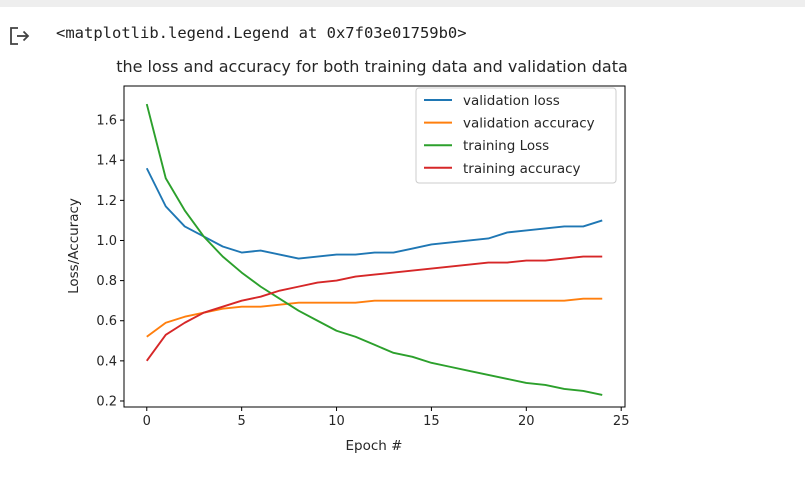 This screenshot has width=805, height=479. Describe the element at coordinates (147, 421) in the screenshot. I see `x-tick-label: 0` at that location.